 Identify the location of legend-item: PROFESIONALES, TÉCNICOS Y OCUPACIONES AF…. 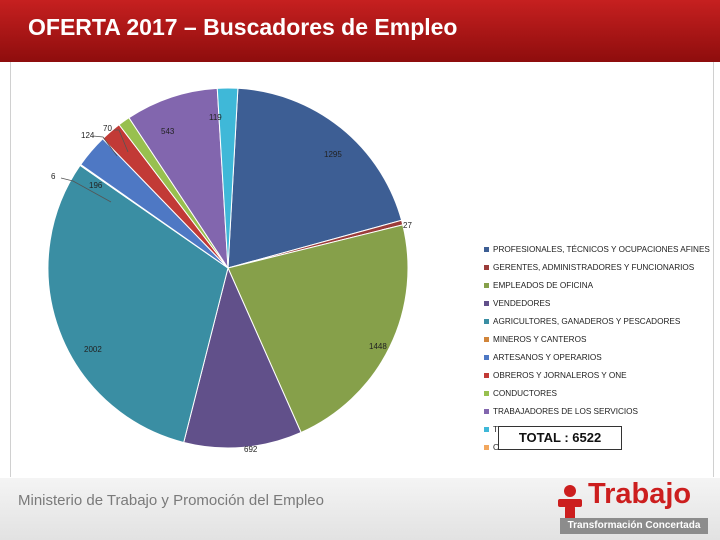
(597, 249).